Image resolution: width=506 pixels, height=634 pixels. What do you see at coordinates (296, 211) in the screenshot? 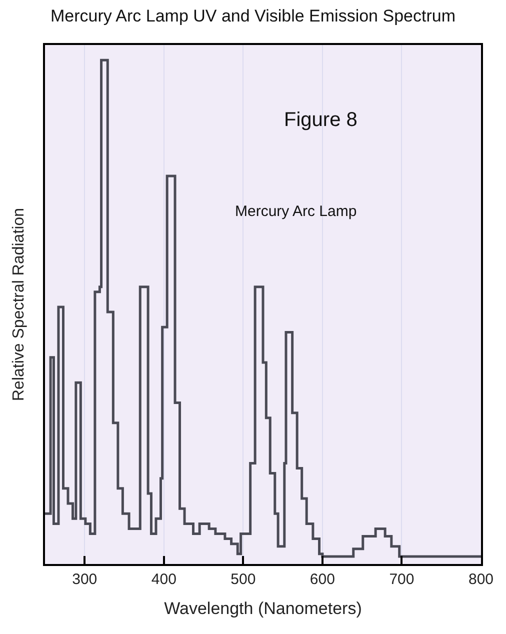
I see `annotation: Mercury Arc Lamp` at bounding box center [296, 211].